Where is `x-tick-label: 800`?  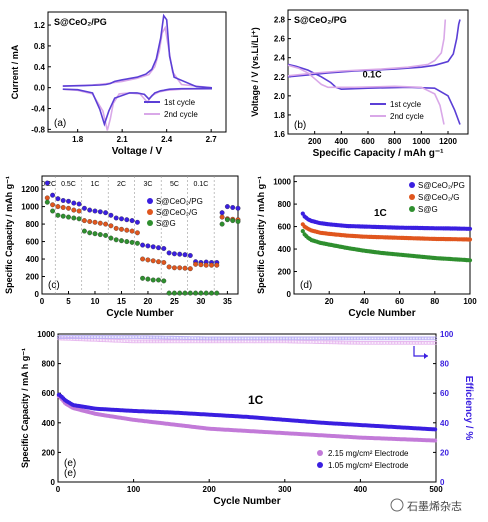
x-tick-label: 800 is located at coordinates (395, 141).